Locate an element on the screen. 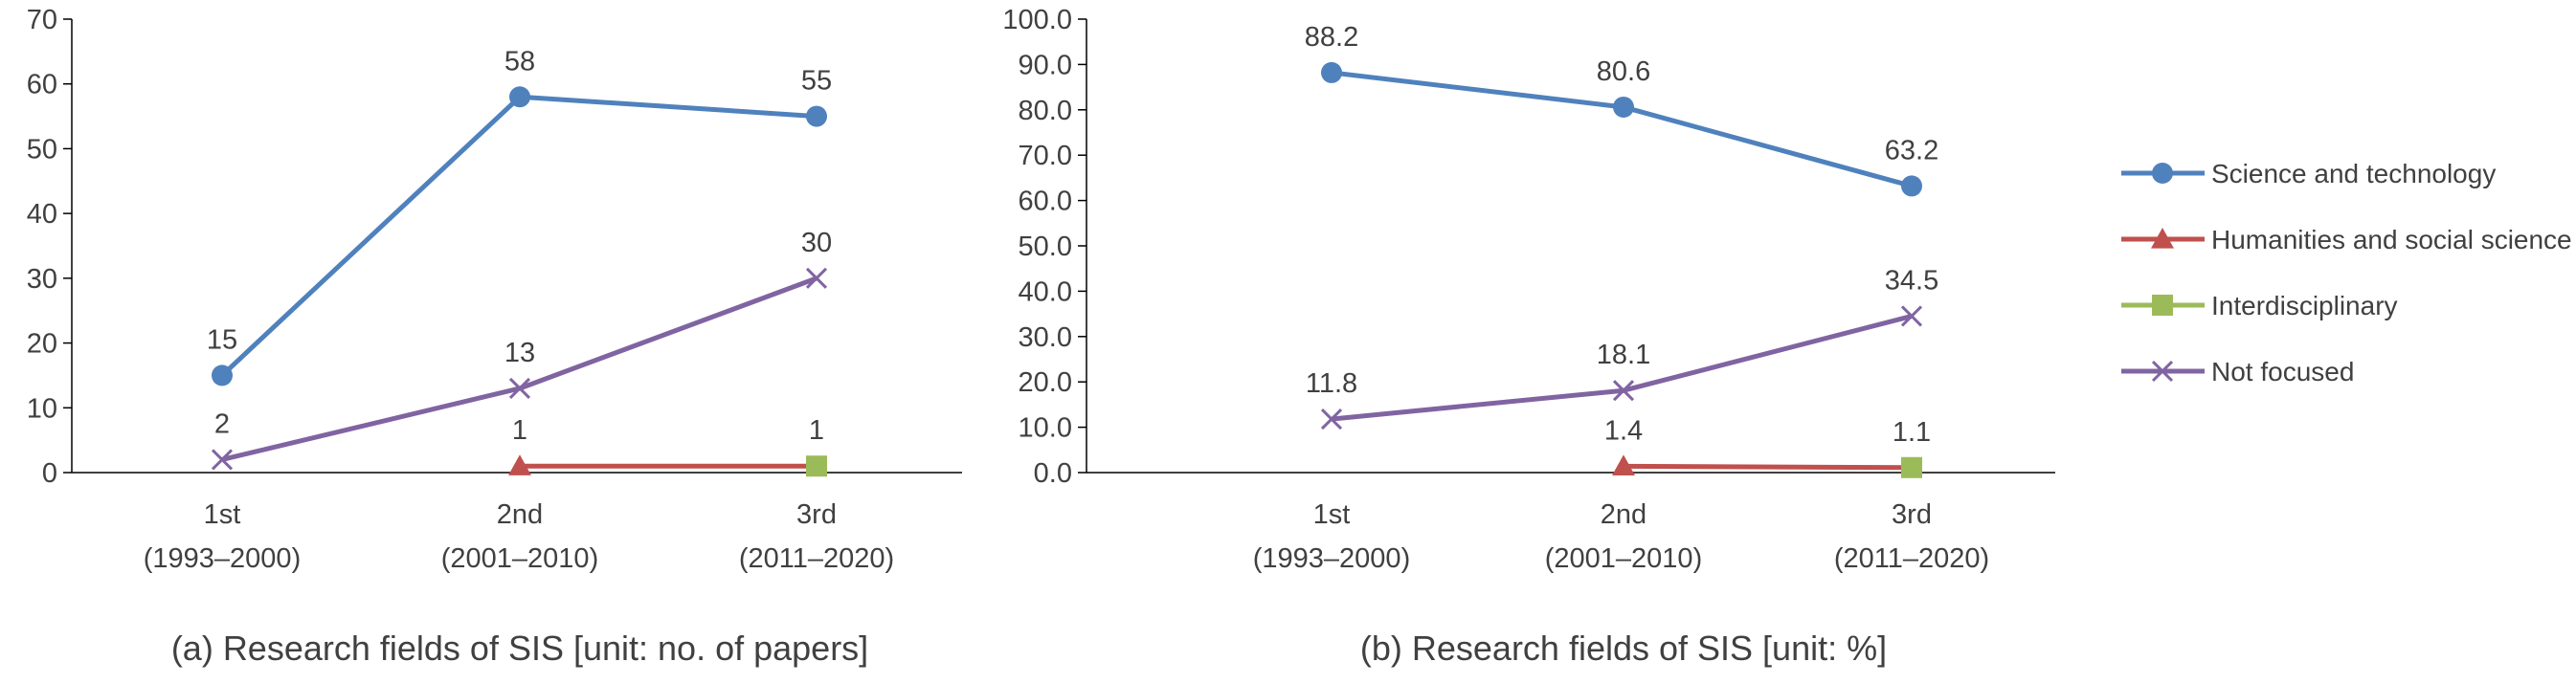 The width and height of the screenshot is (2576, 684). series-interdisciplinary: 1 is located at coordinates (817, 446).